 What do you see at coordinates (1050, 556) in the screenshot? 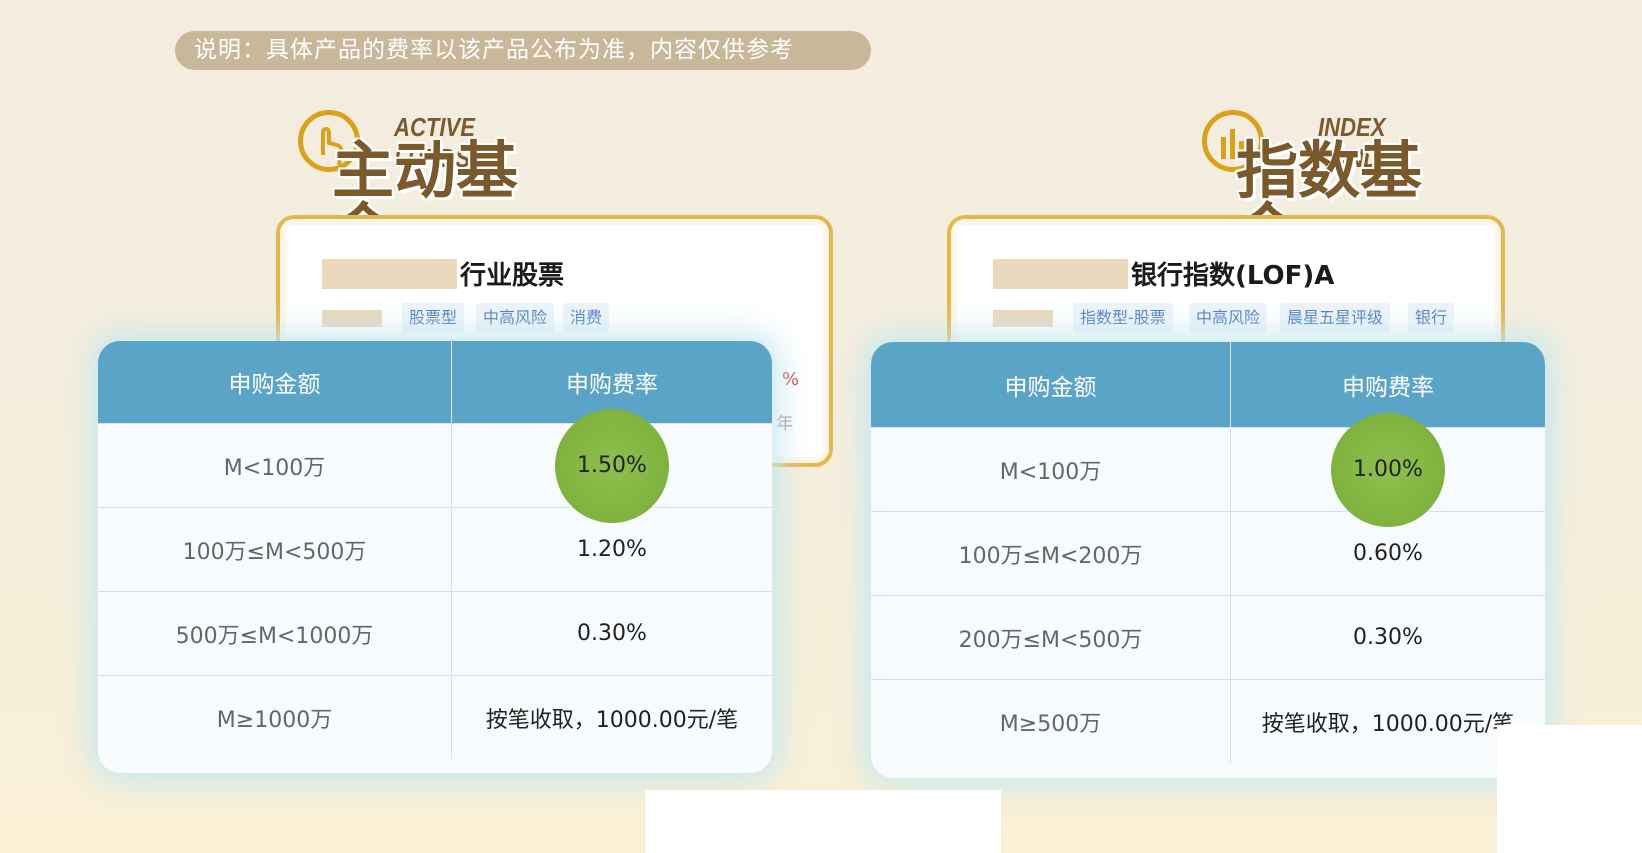
I see `amount-cell: 100万≤M<200万` at bounding box center [1050, 556].